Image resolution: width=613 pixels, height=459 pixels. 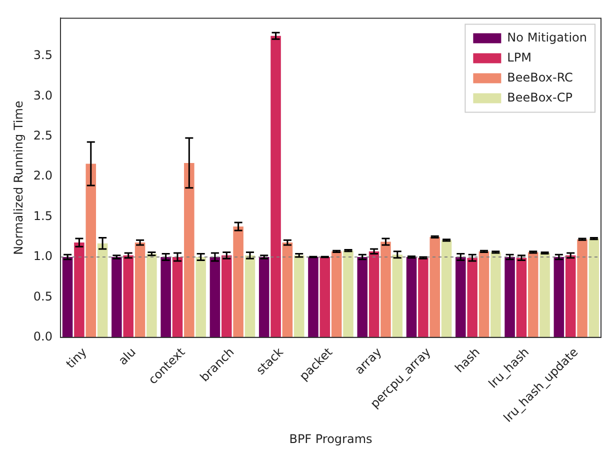 What do you see at coordinates (42, 256) in the screenshot?
I see `y-tick-label: 1.0` at bounding box center [42, 256].